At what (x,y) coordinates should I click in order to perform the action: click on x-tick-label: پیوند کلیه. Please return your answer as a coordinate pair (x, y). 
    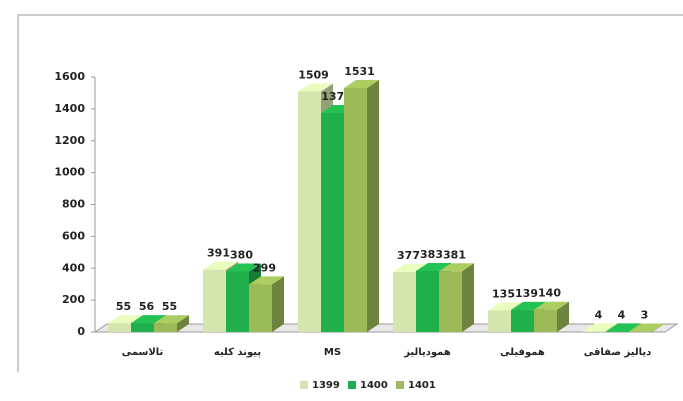
    Looking at the image, I should click on (237, 352).